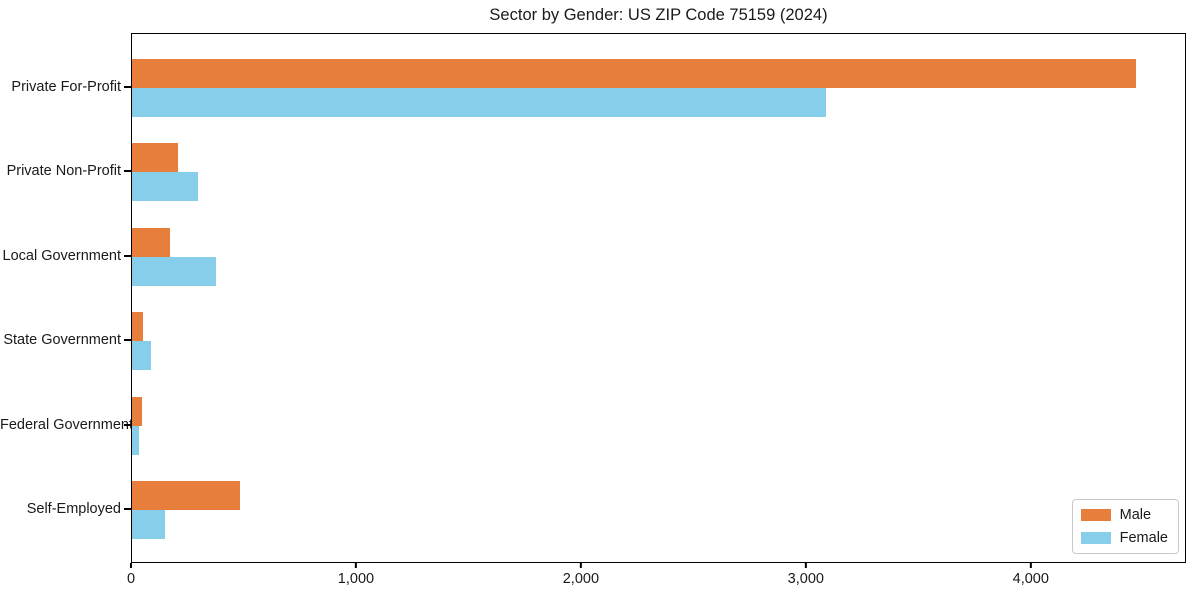 This screenshot has height=600, width=1200. Describe the element at coordinates (61, 255) in the screenshot. I see `category-label: Local Government` at that location.